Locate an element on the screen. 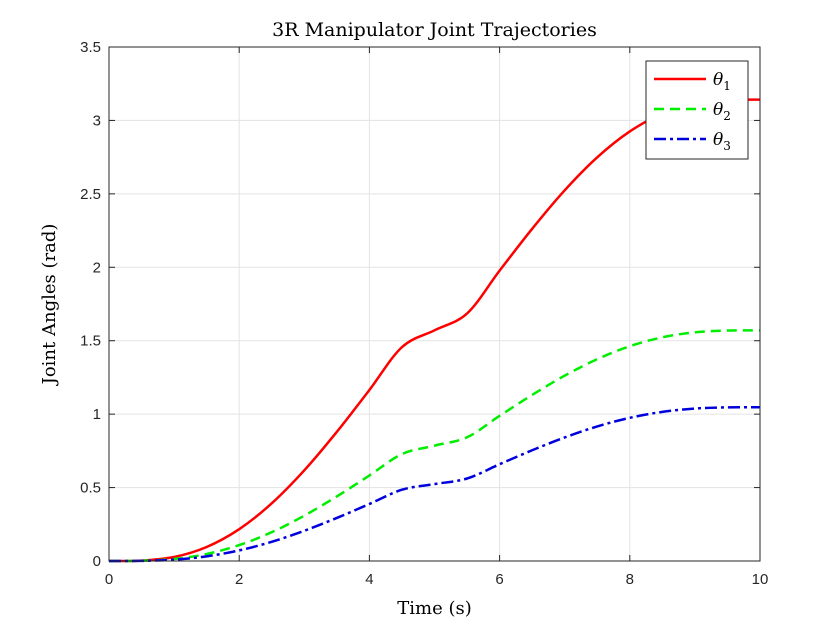  y-axis-label: Joint Angles (rad) is located at coordinates (49, 305).